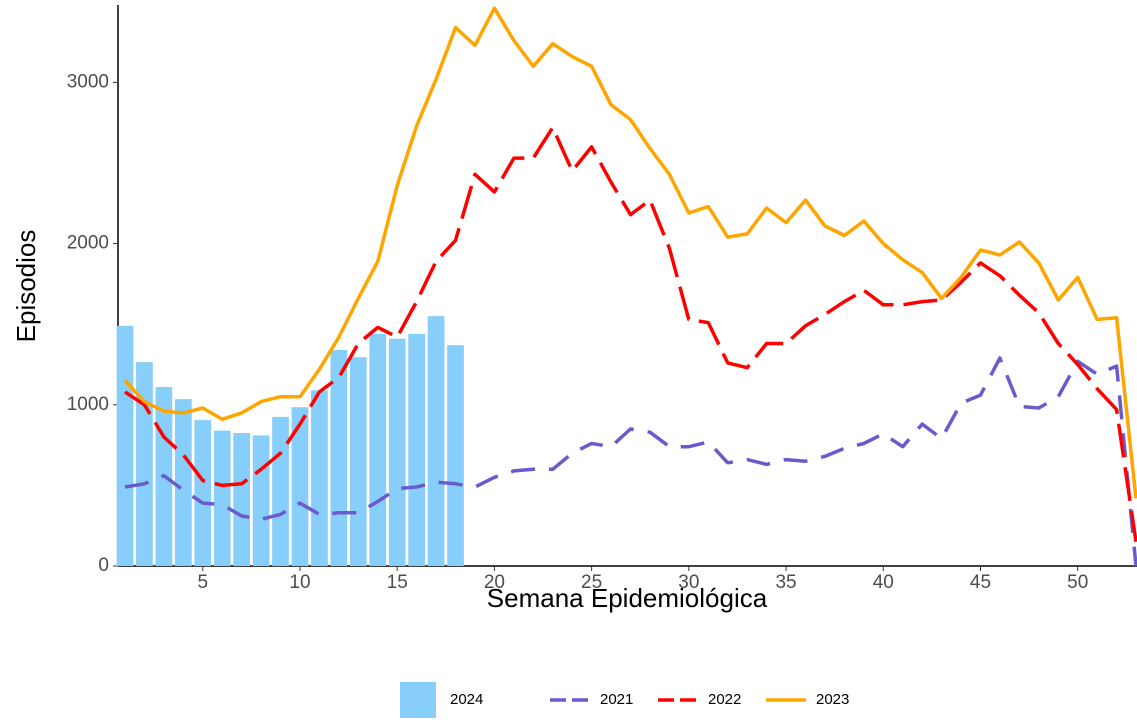  I want to click on legend-label: 2024, so click(466, 699).